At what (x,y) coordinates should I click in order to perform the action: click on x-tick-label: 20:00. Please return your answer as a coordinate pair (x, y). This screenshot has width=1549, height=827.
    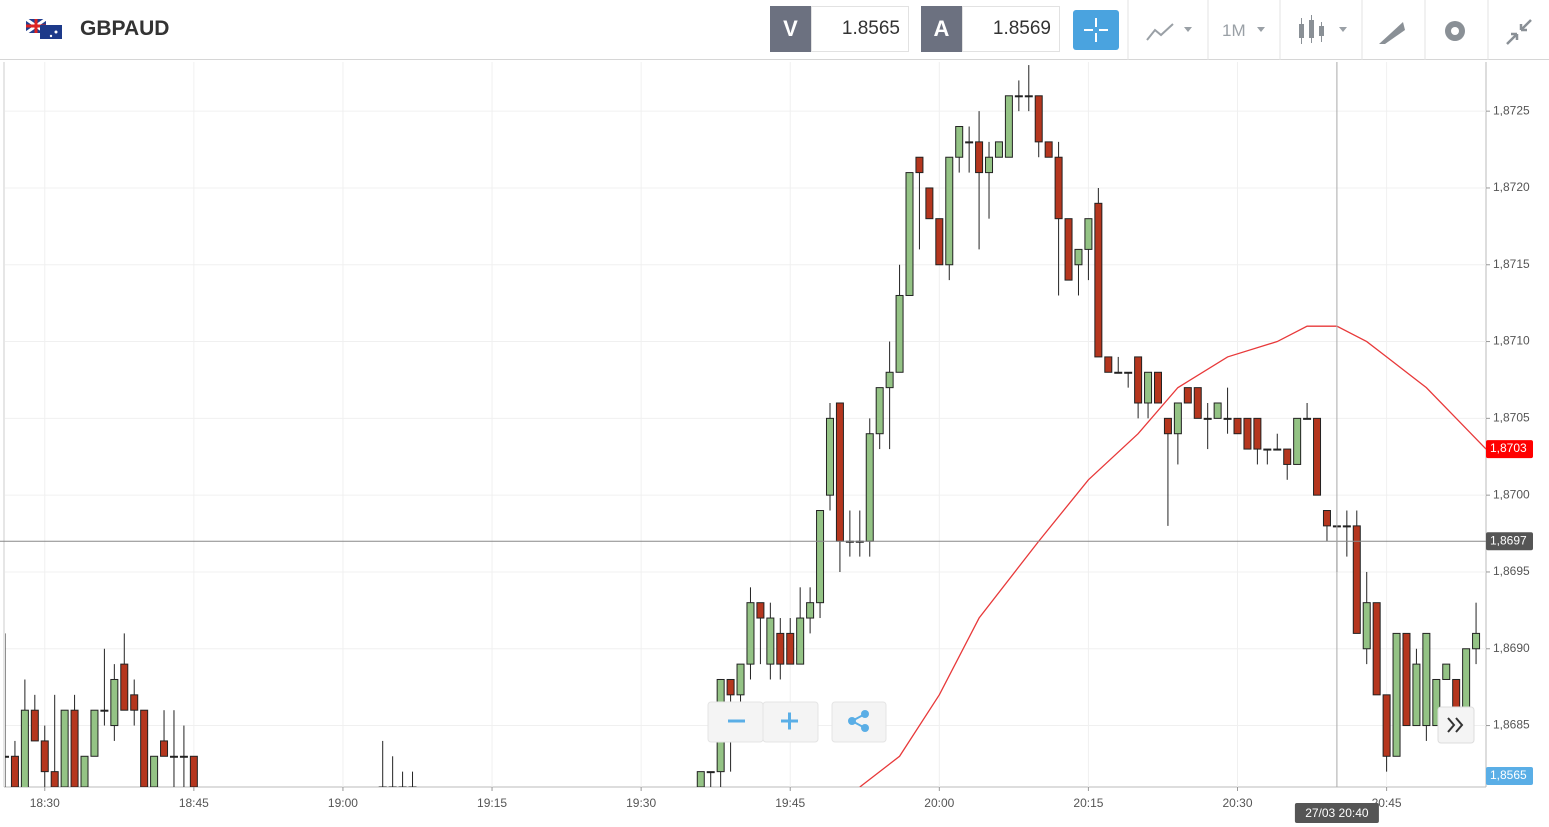
    Looking at the image, I should click on (939, 803).